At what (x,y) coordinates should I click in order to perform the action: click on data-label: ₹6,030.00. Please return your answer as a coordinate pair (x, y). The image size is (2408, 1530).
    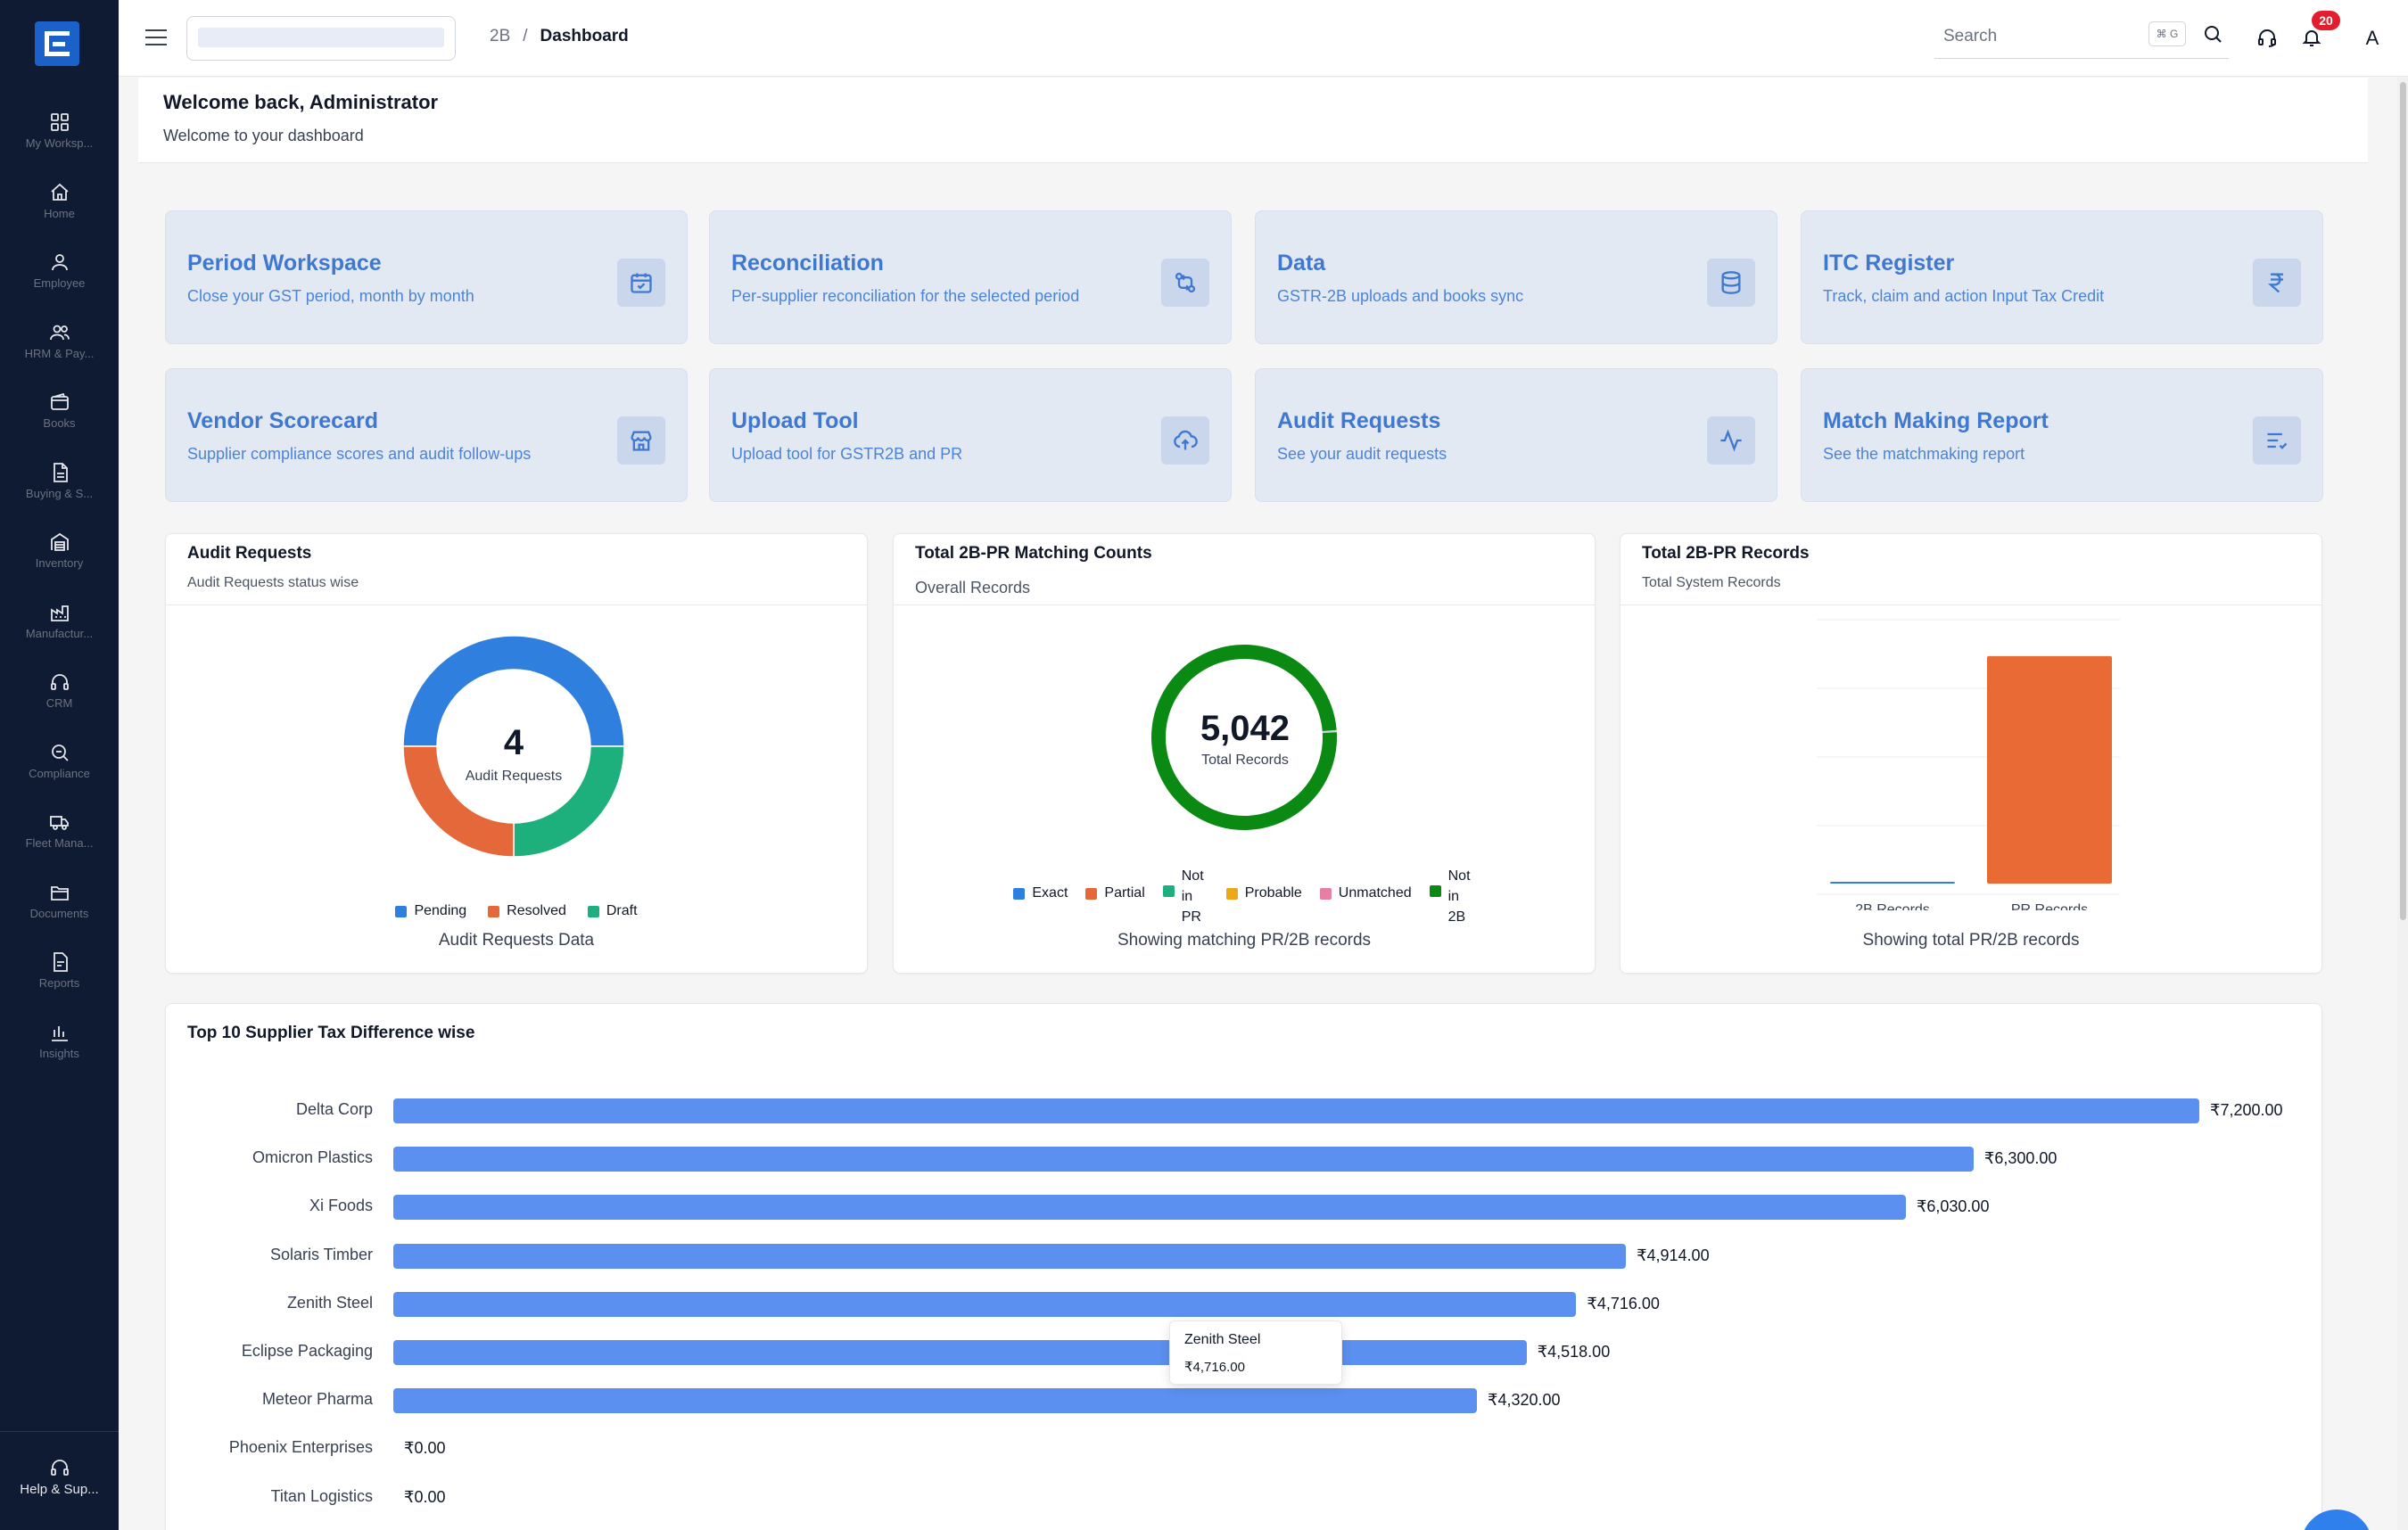
    Looking at the image, I should click on (1953, 1206).